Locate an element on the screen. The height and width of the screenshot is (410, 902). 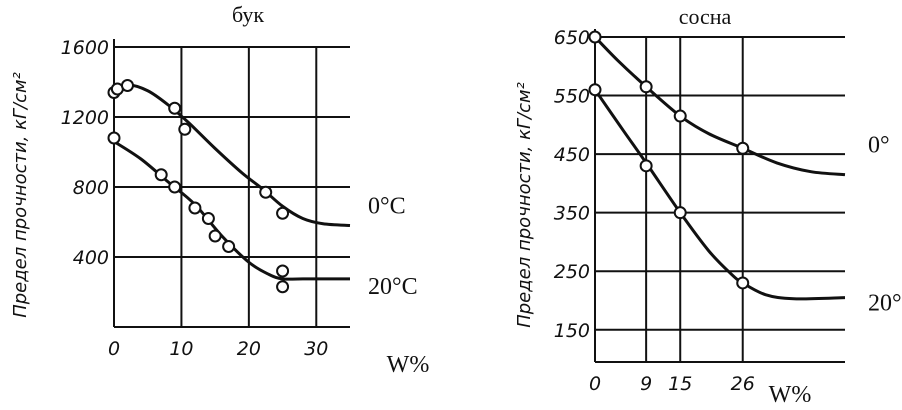
y-tick-label: 1200 is located at coordinates (85, 118).